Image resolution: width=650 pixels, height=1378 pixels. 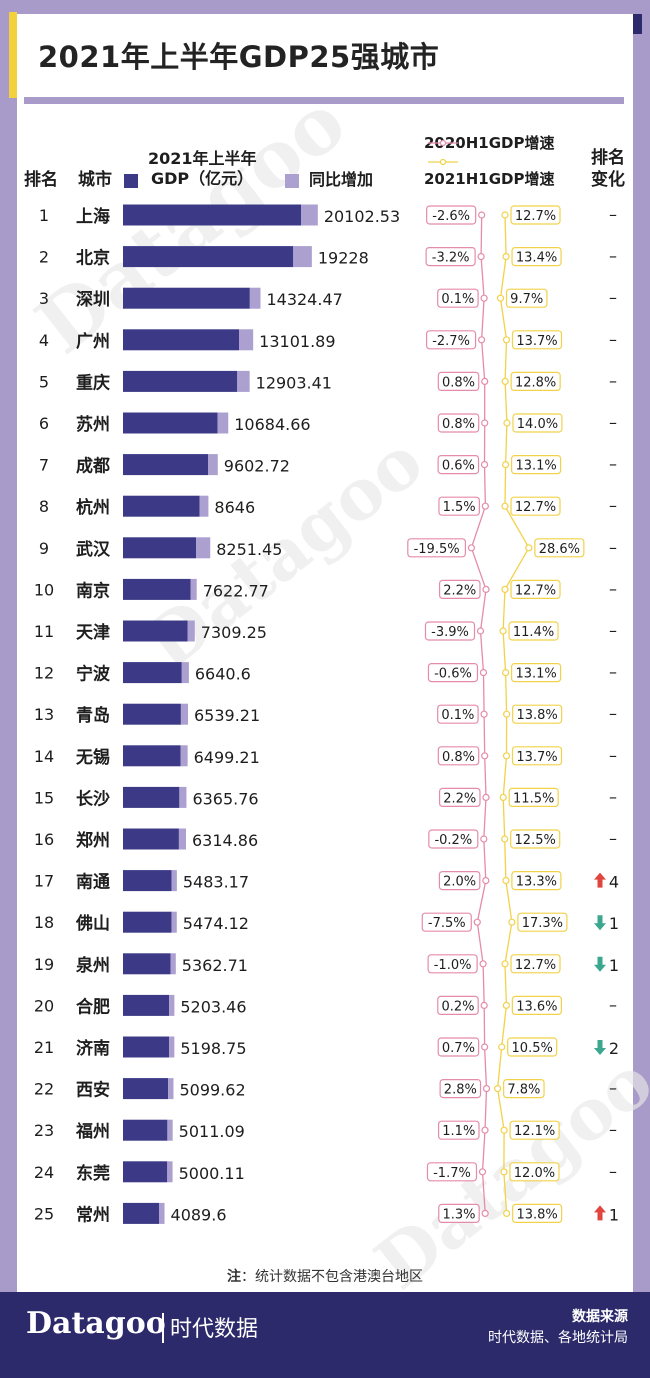 I want to click on rank-label: 15, so click(x=44, y=797).